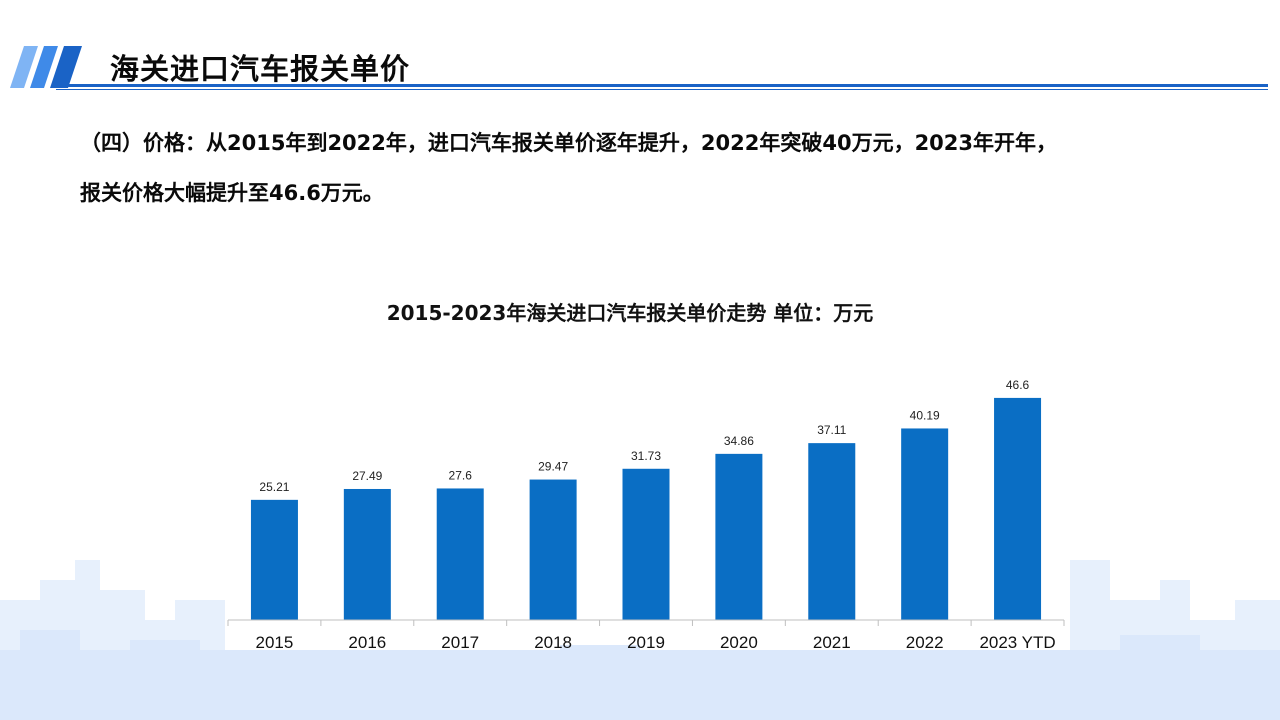 This screenshot has width=1280, height=720. What do you see at coordinates (925, 415) in the screenshot?
I see `data-label-7: 40.19` at bounding box center [925, 415].